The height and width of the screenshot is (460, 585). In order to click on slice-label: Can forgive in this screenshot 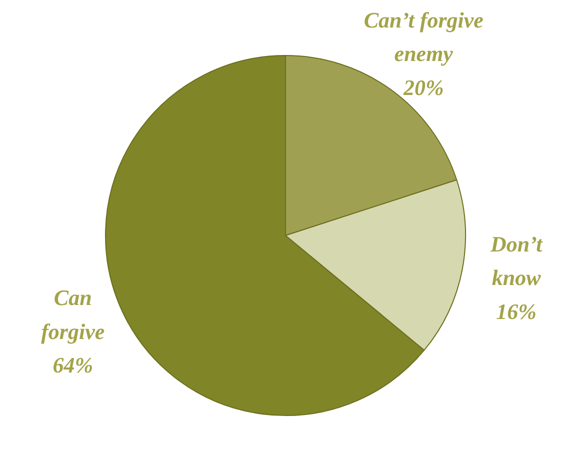, I will do `click(73, 314)`.